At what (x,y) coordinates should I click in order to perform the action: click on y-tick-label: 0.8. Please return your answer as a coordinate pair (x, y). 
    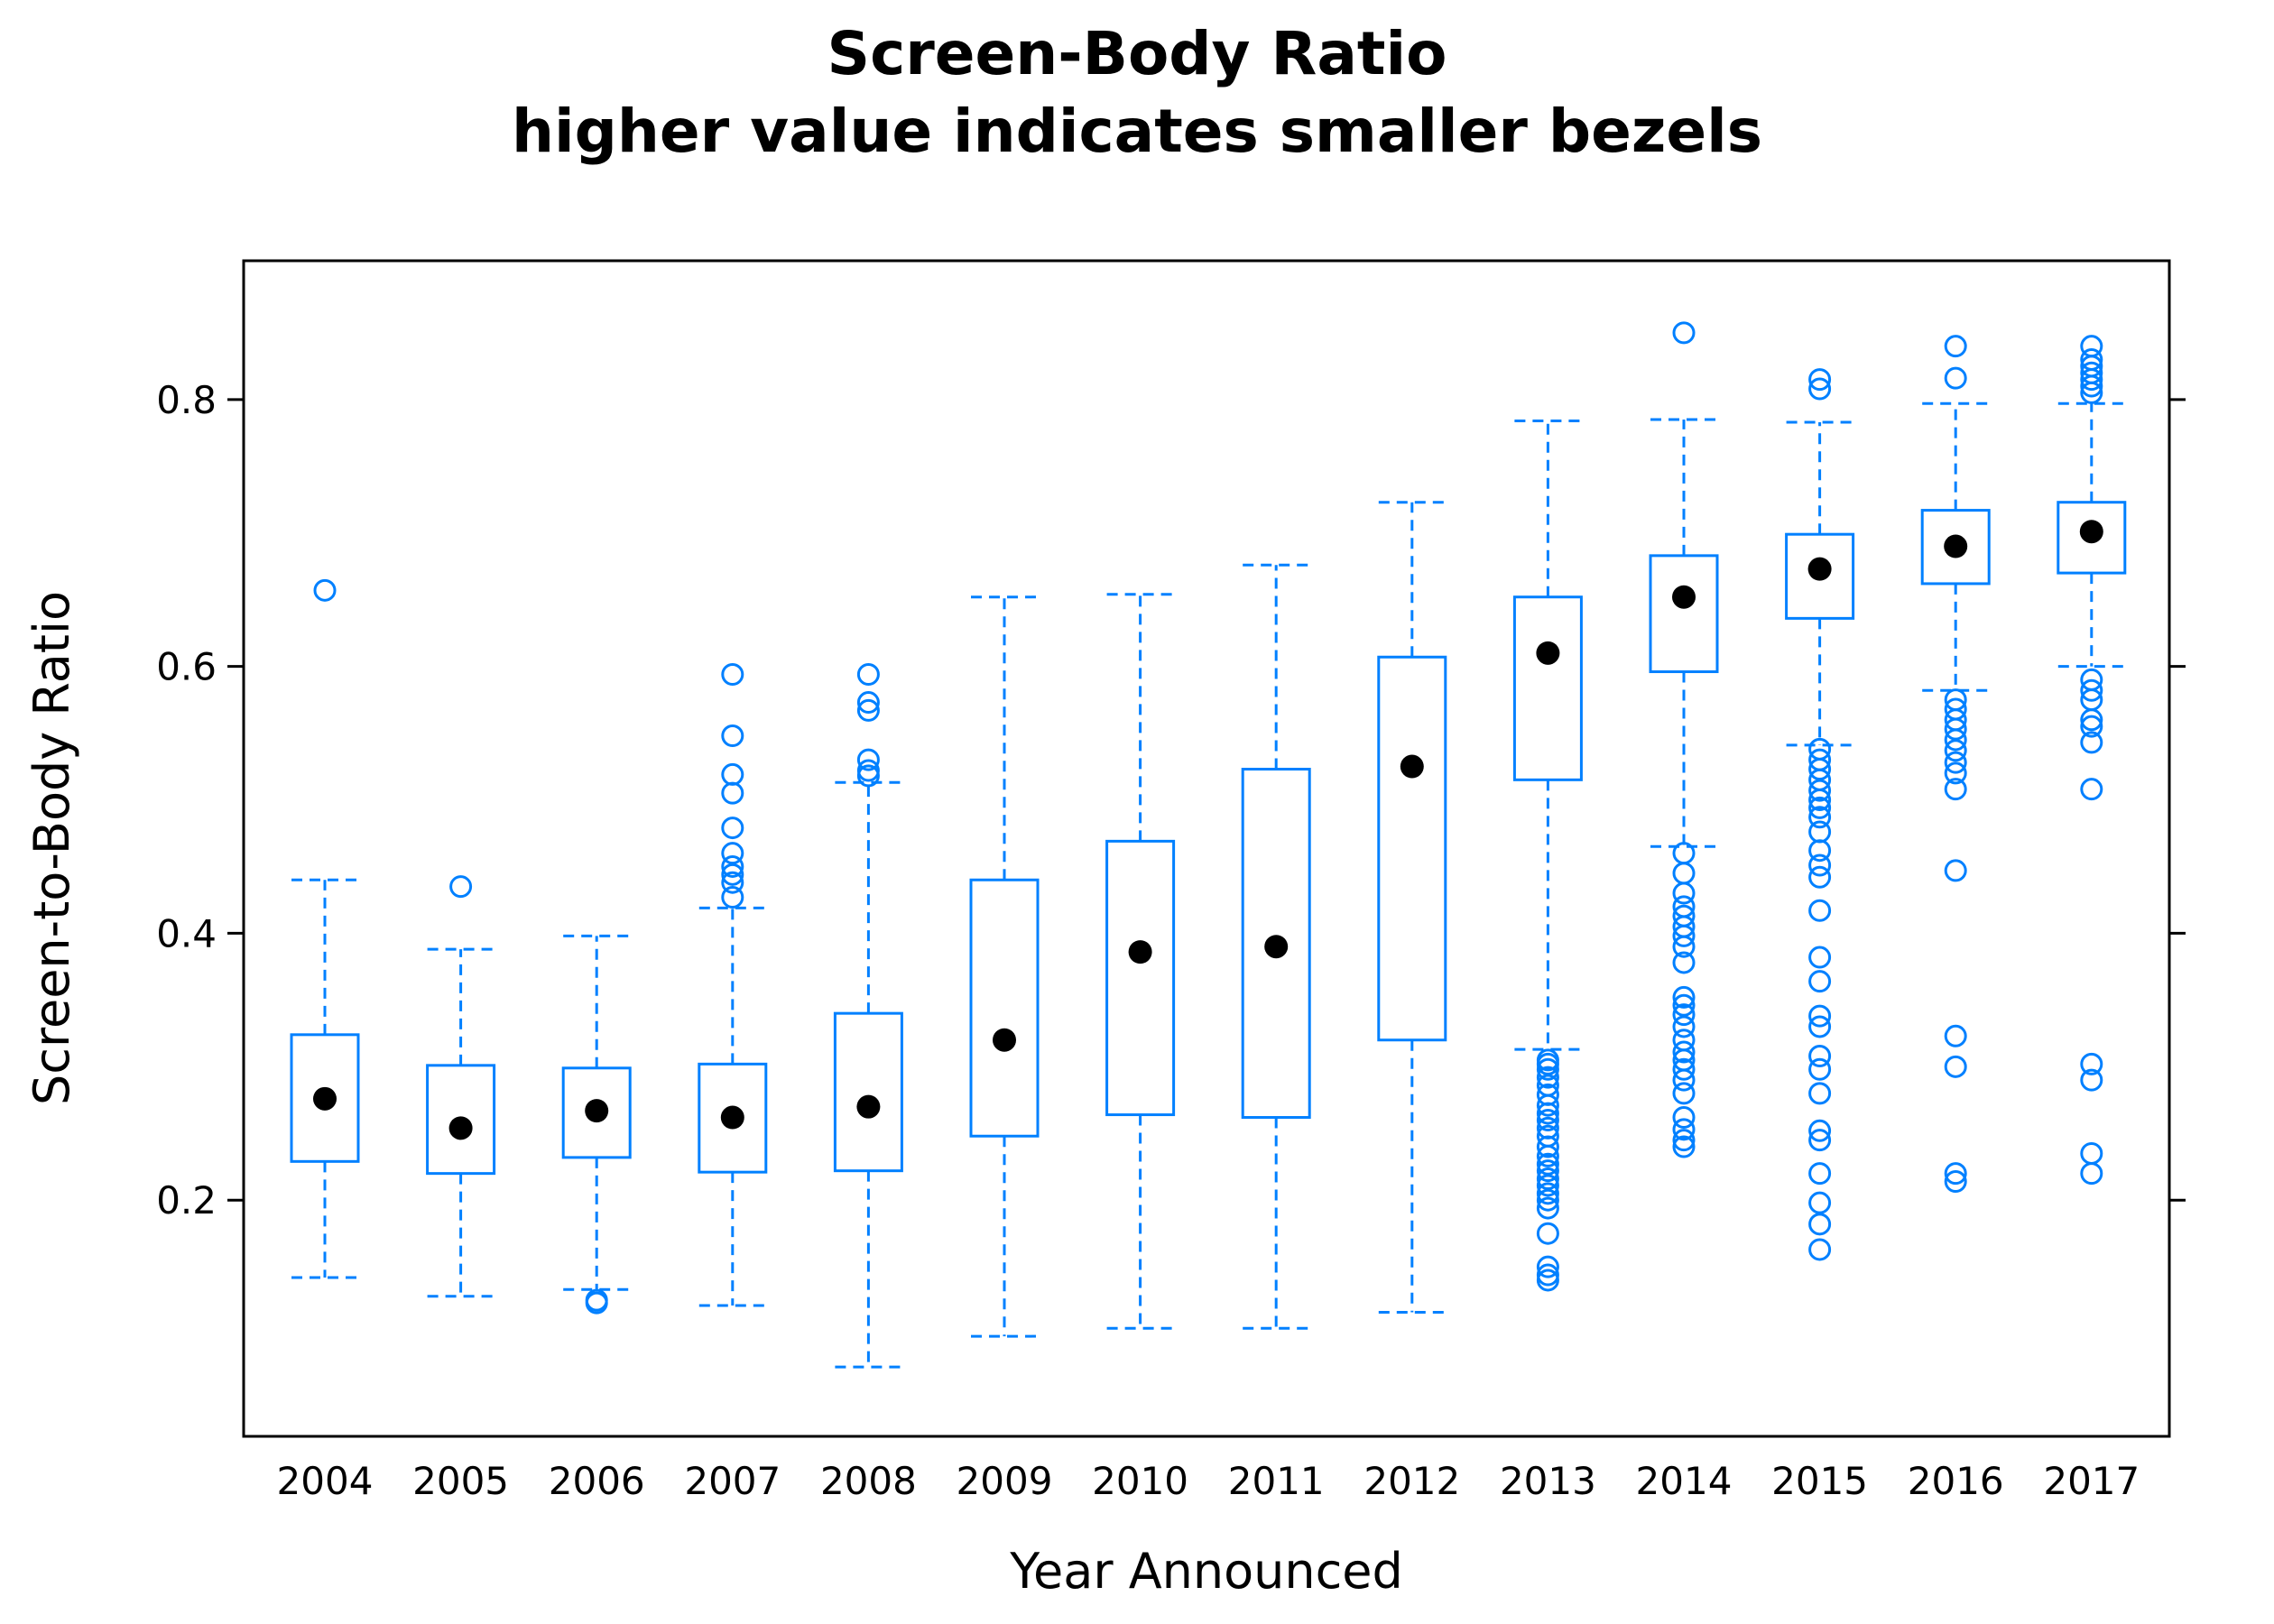
    Looking at the image, I should click on (186, 400).